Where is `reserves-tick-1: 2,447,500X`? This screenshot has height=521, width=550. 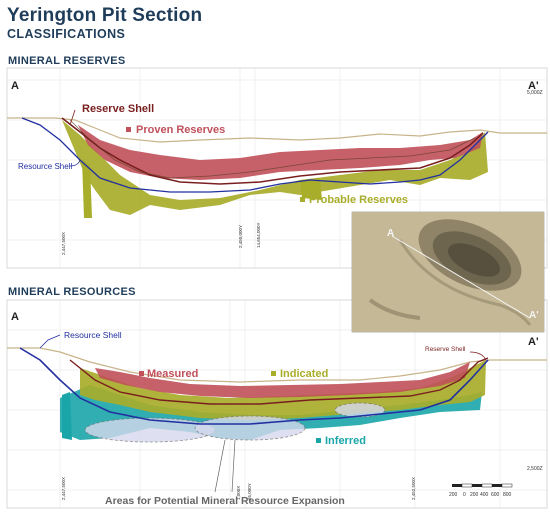
reserves-tick-1: 2,447,500X is located at coordinates (63, 243).